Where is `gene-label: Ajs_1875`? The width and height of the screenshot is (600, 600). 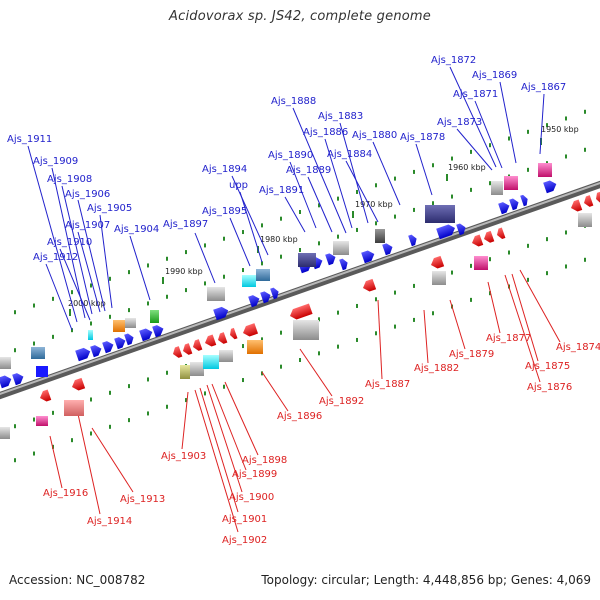
gene-label: Ajs_1875 is located at coordinates (547, 366).